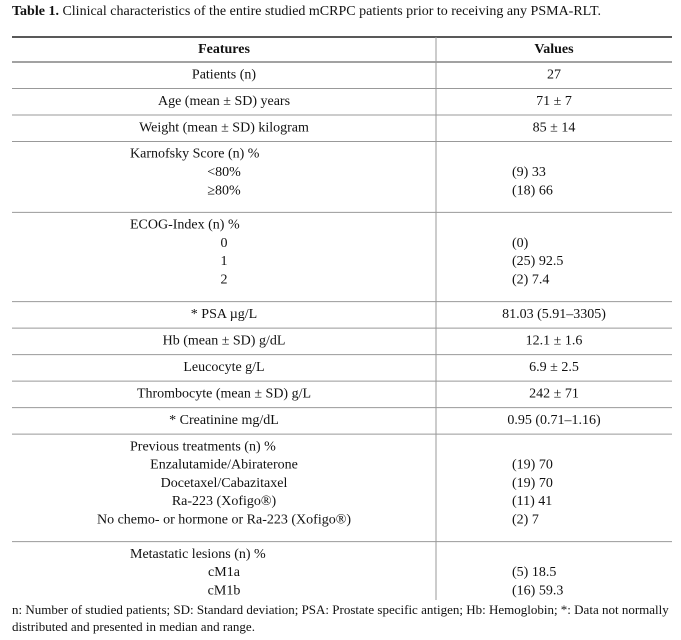 This screenshot has height=640, width=681. I want to click on value: 81.03 (5.91–3305), so click(554, 314).